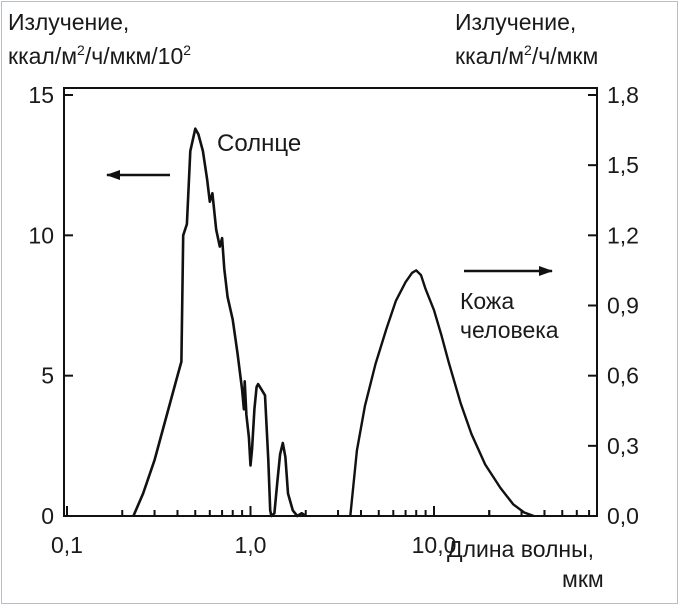 This screenshot has height=607, width=681. What do you see at coordinates (623, 446) in the screenshot?
I see `right-axis-tick-label: 0,3` at bounding box center [623, 446].